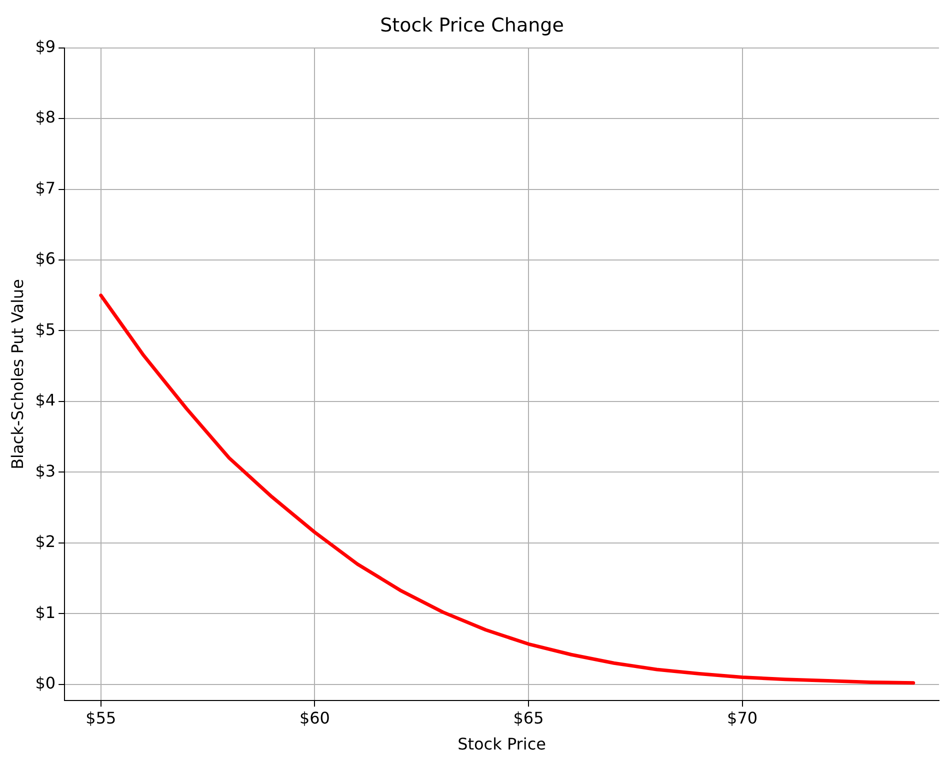  I want to click on y-tick-label: $6, so click(45, 258).